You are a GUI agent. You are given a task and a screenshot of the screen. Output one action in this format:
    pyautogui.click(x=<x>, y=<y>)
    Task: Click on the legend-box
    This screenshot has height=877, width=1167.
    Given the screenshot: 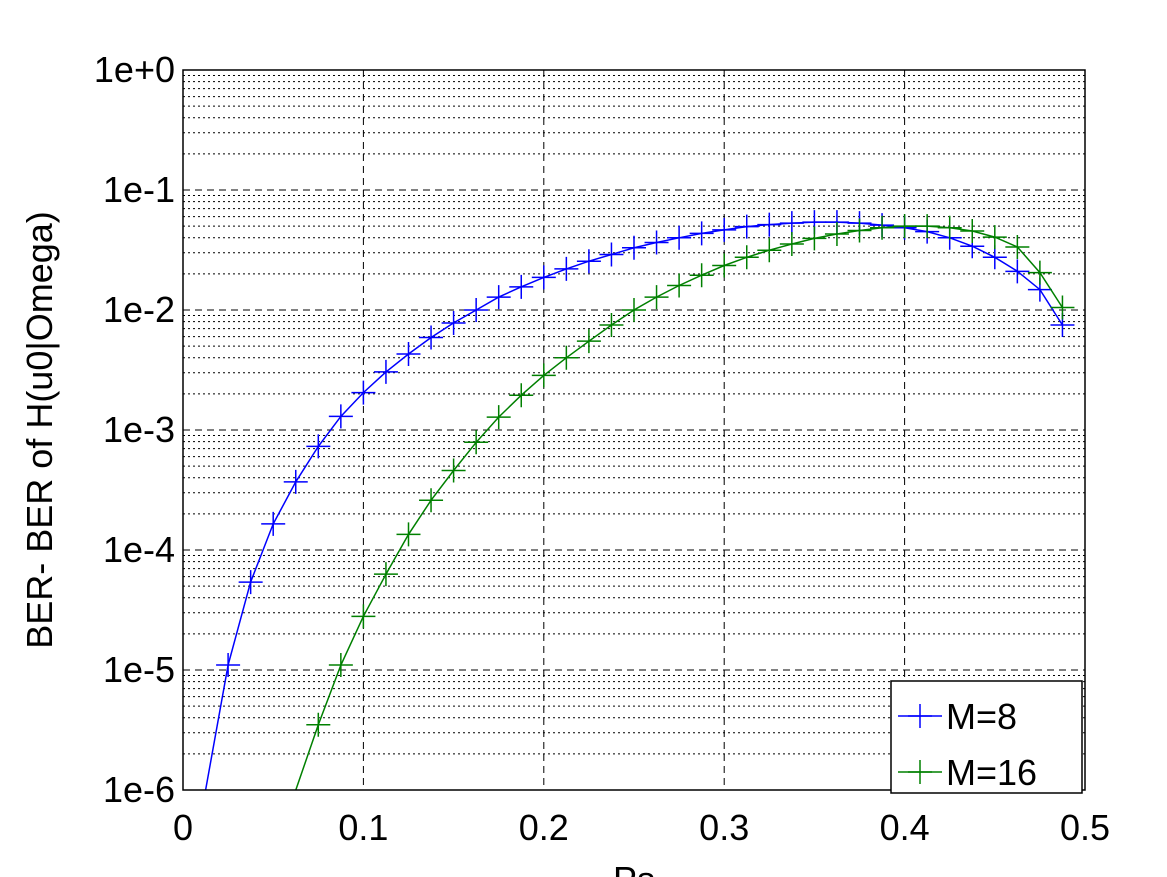 What is the action you would take?
    pyautogui.click(x=986, y=737)
    